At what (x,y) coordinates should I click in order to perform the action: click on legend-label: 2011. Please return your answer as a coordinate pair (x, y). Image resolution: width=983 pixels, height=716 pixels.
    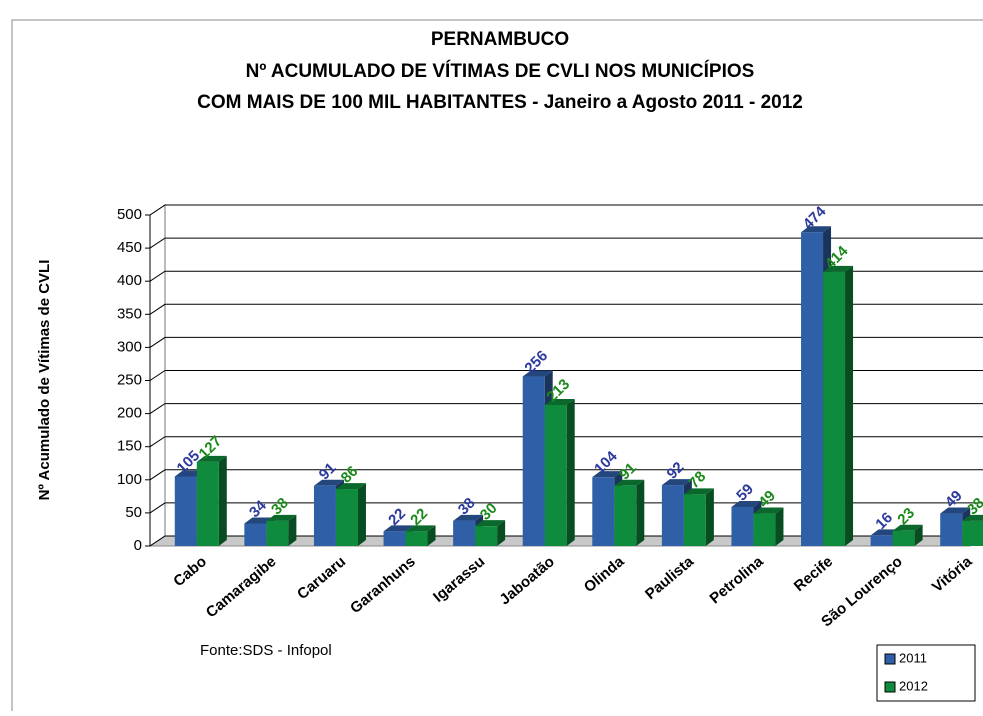
    Looking at the image, I should click on (913, 657).